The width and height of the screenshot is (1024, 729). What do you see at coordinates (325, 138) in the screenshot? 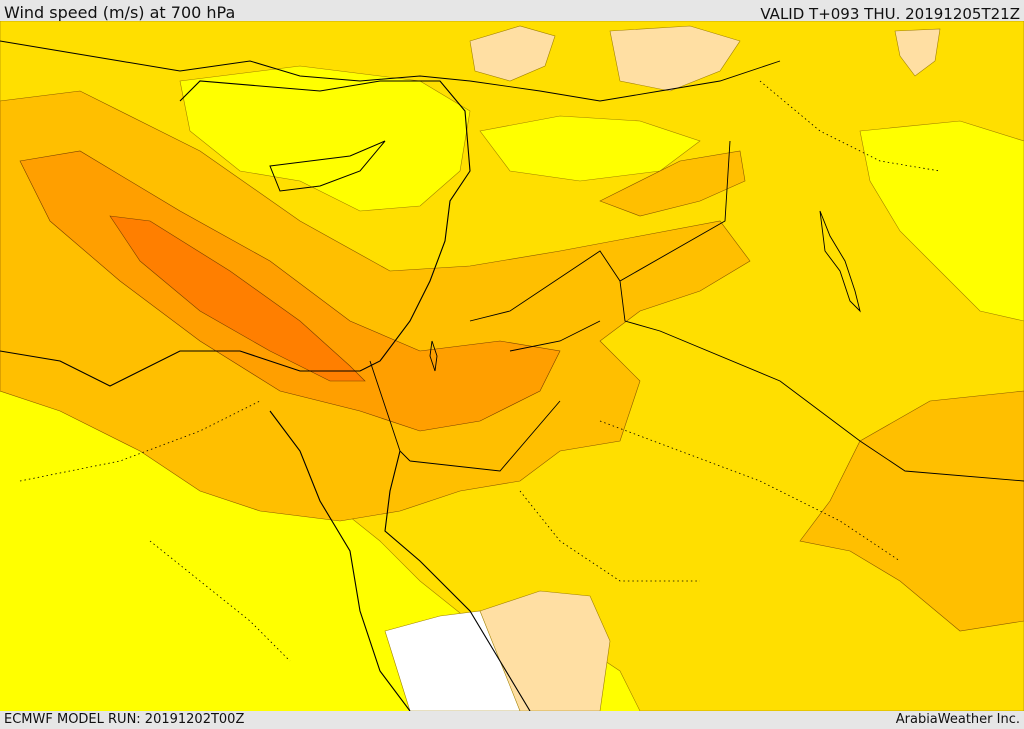
I see `wind-band-light-north` at bounding box center [325, 138].